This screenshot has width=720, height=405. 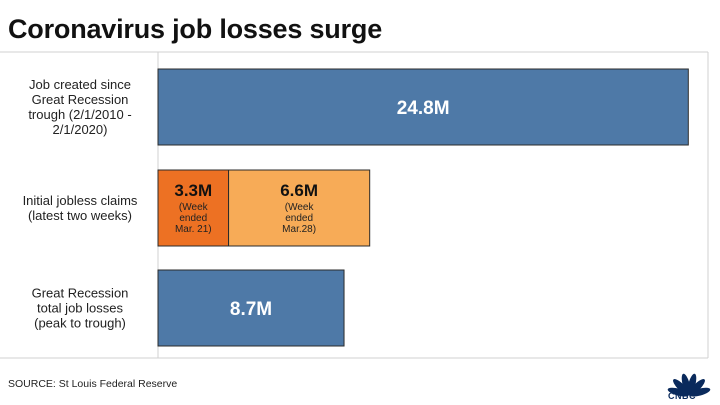 I want to click on cnbc-logo-text: CNBC, so click(x=682, y=396).